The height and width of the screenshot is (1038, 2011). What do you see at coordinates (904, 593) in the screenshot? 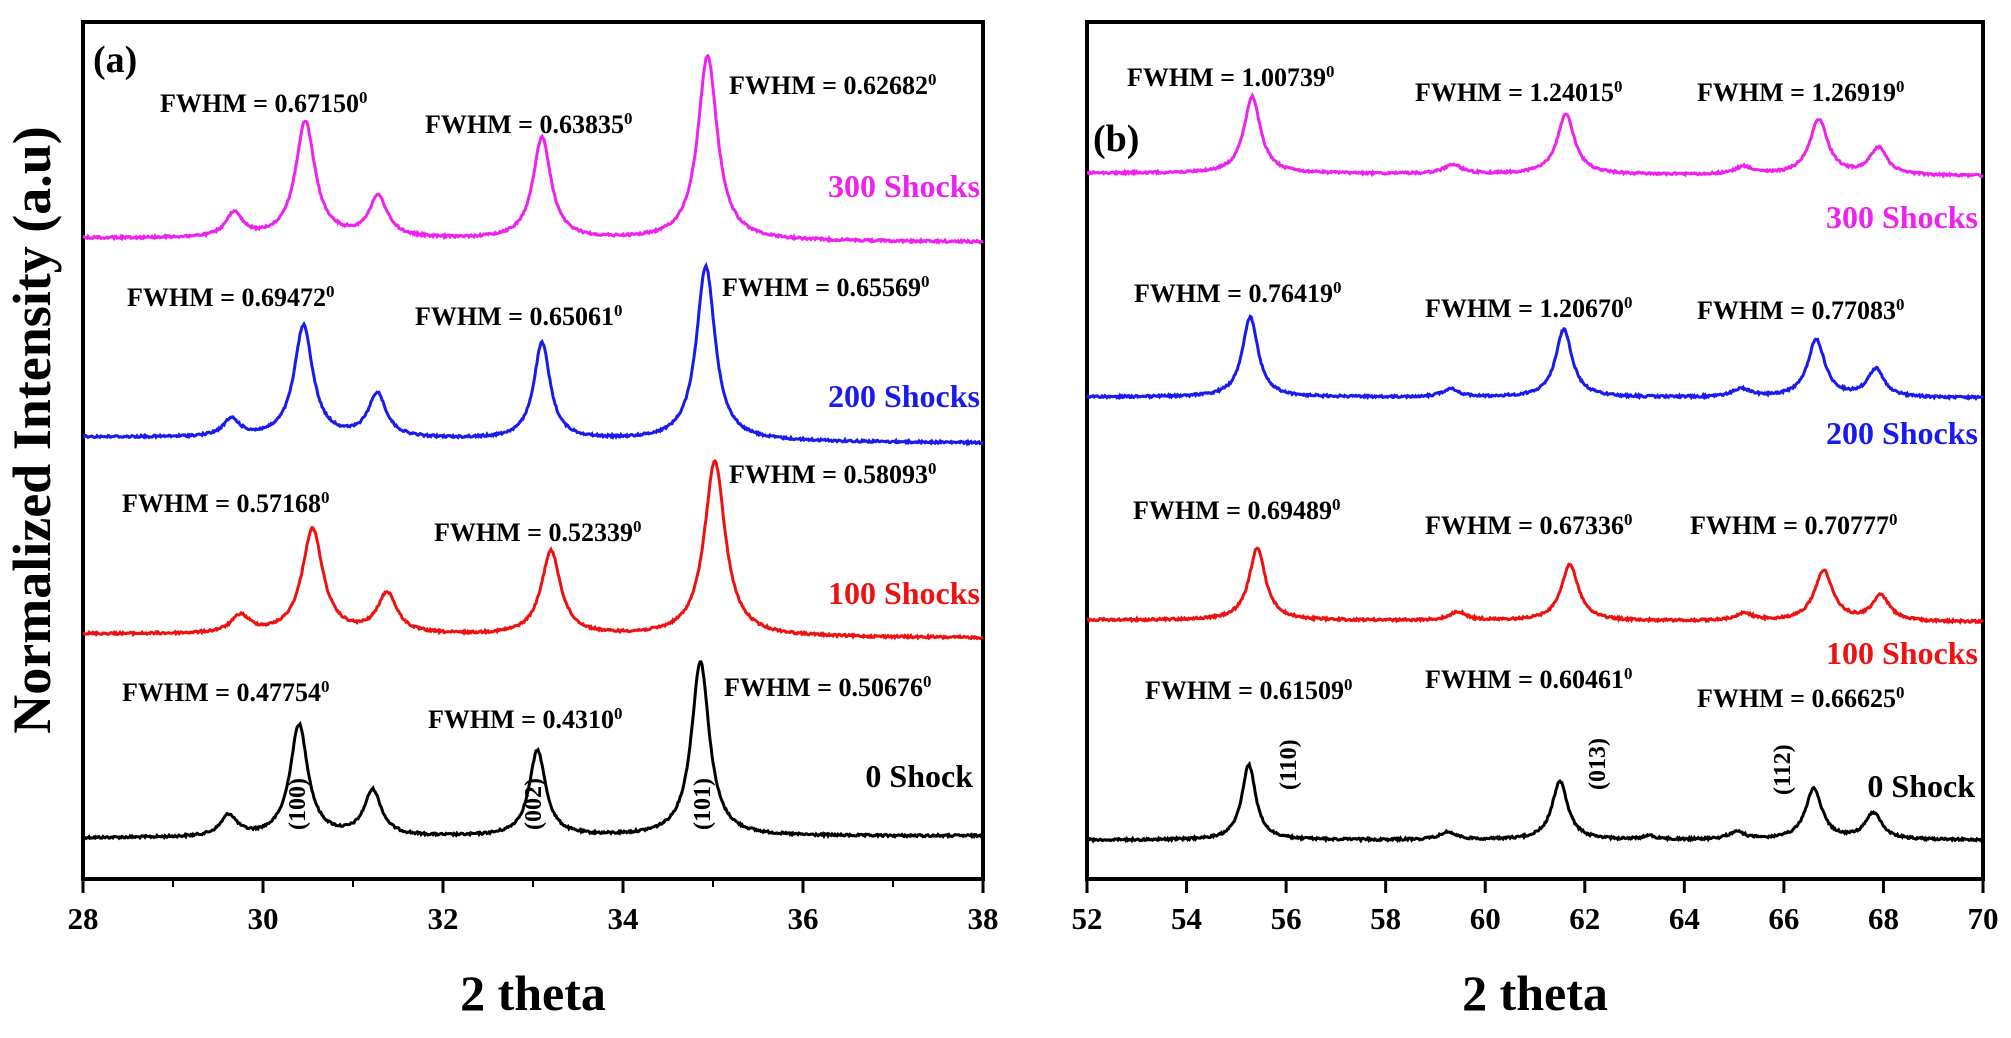
I see `panel-a-label-100-shocks: 100 Shocks` at bounding box center [904, 593].